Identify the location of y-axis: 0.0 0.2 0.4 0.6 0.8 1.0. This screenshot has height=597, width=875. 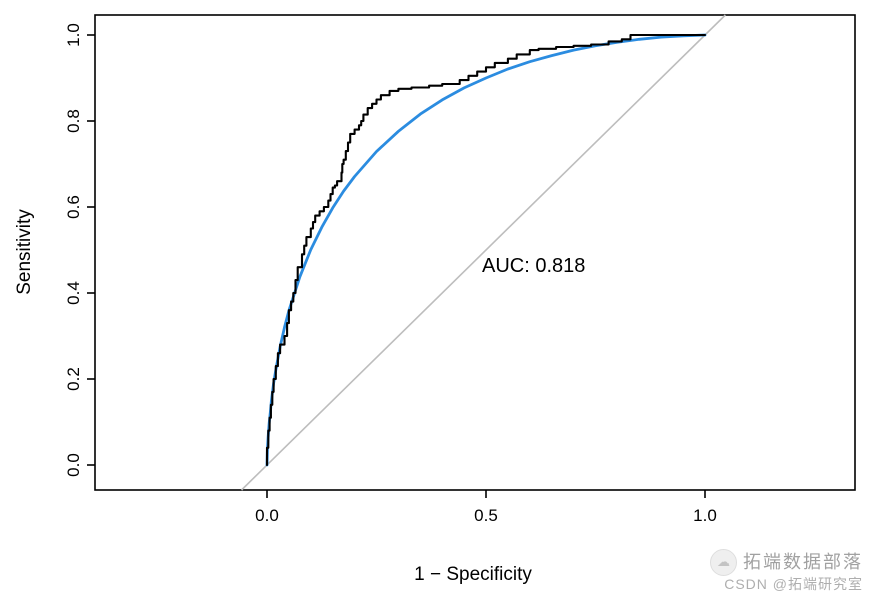
(79, 250).